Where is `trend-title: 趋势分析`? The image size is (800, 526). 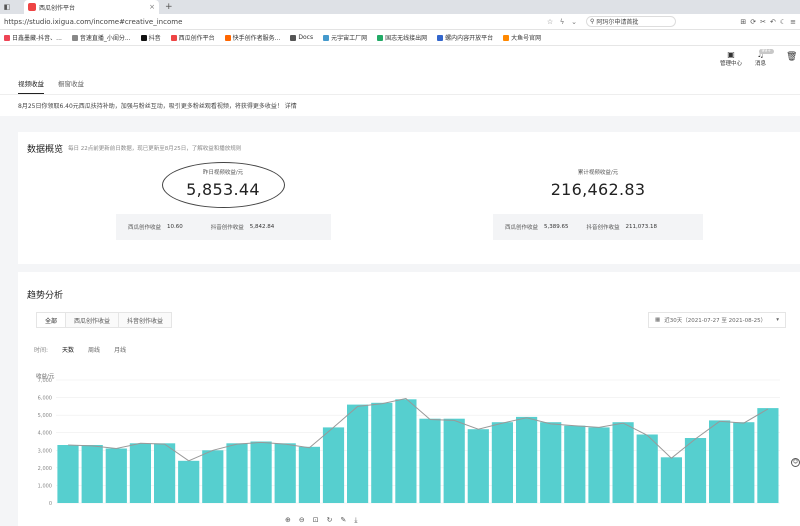 trend-title: 趋势分析 is located at coordinates (45, 296).